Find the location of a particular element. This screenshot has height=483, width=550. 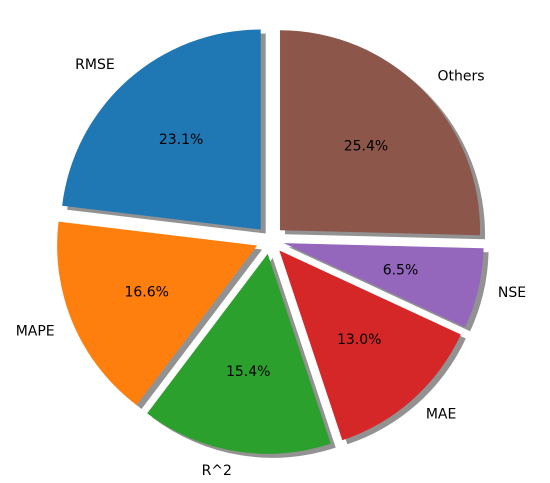

pct-label-r-2: 15.4% is located at coordinates (248, 372).